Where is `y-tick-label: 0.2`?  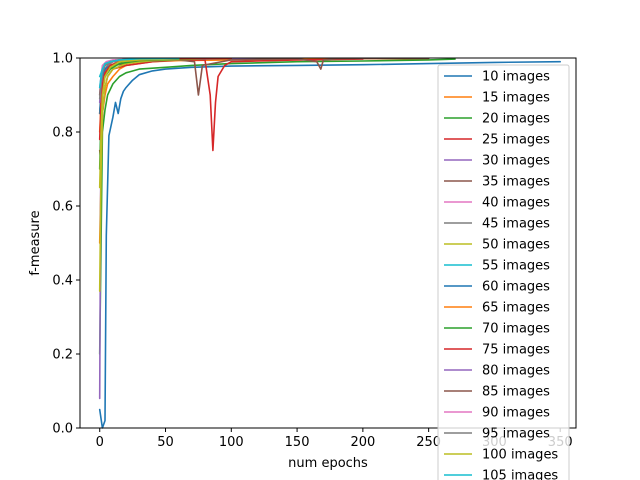 y-tick-label: 0.2 is located at coordinates (62, 355).